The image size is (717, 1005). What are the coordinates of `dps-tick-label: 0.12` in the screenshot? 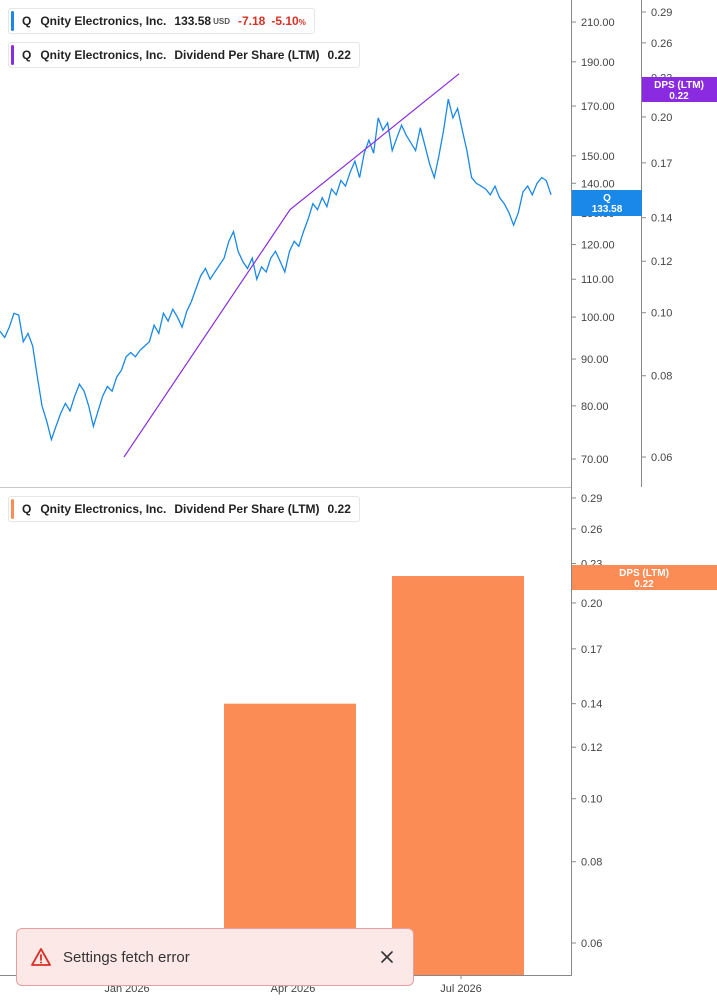 It's located at (661, 262).